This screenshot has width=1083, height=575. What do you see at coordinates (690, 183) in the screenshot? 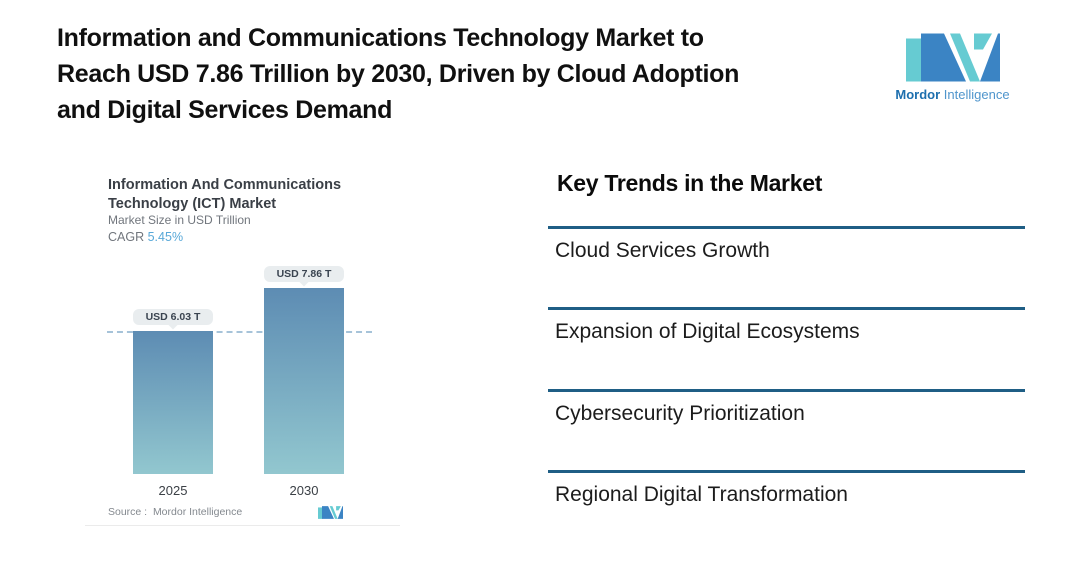
I see `key-trends-heading: Key Trends in the Market` at bounding box center [690, 183].